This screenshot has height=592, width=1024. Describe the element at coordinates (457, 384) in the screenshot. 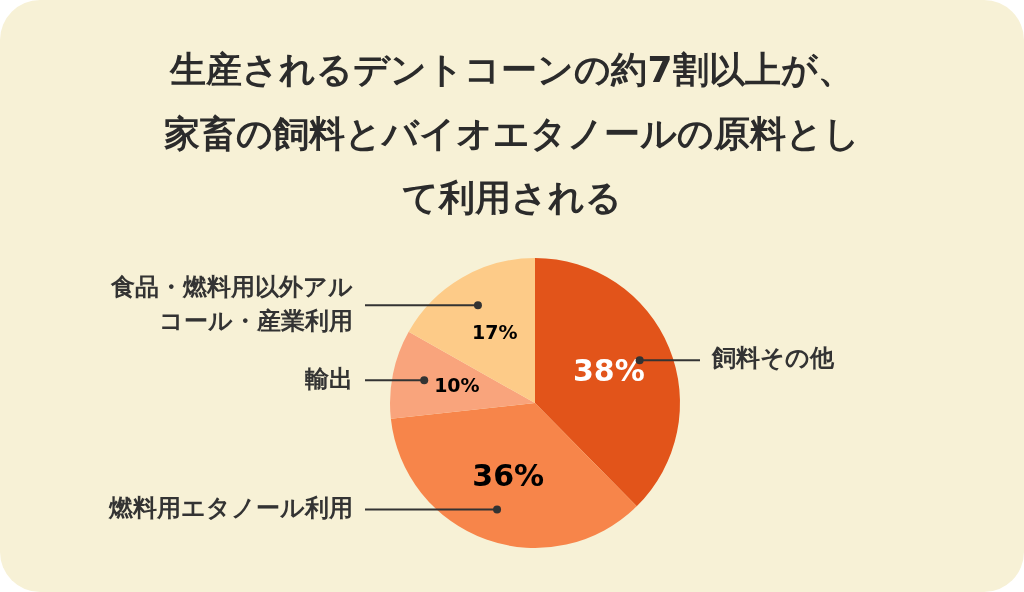

I see `data-label: 10%` at that location.